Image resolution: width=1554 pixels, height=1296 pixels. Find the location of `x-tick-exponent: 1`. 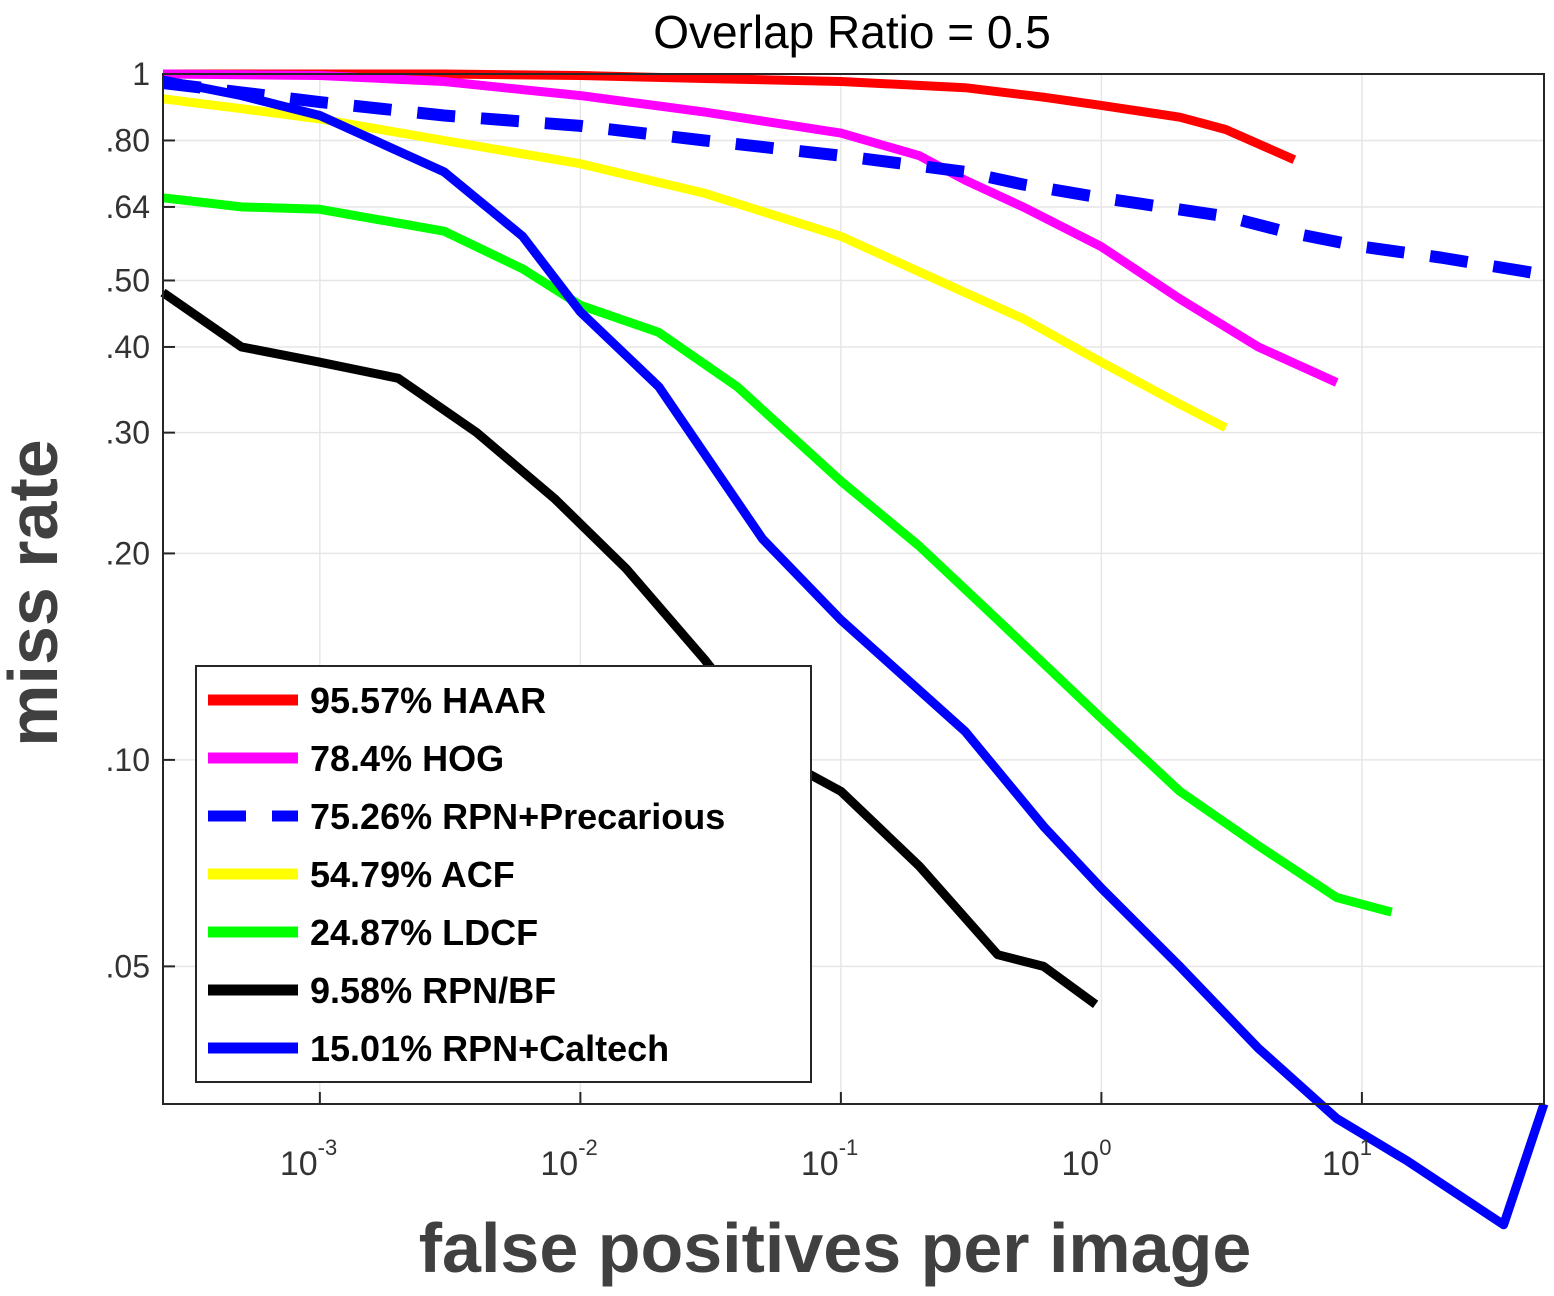

x-tick-exponent: 1 is located at coordinates (1366, 1147).